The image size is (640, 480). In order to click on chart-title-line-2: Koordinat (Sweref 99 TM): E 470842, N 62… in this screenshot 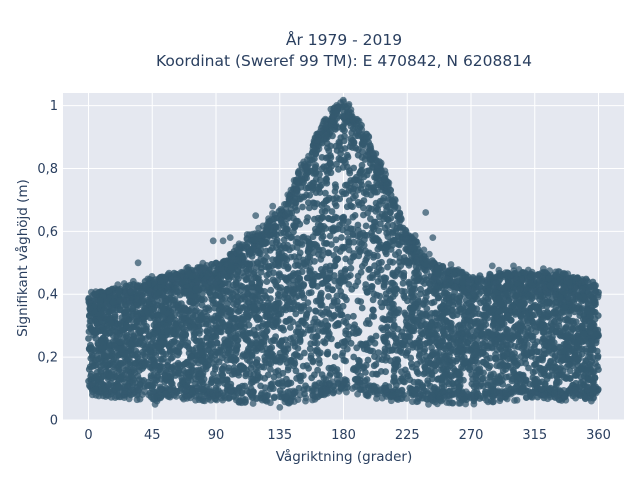, I will do `click(344, 61)`.